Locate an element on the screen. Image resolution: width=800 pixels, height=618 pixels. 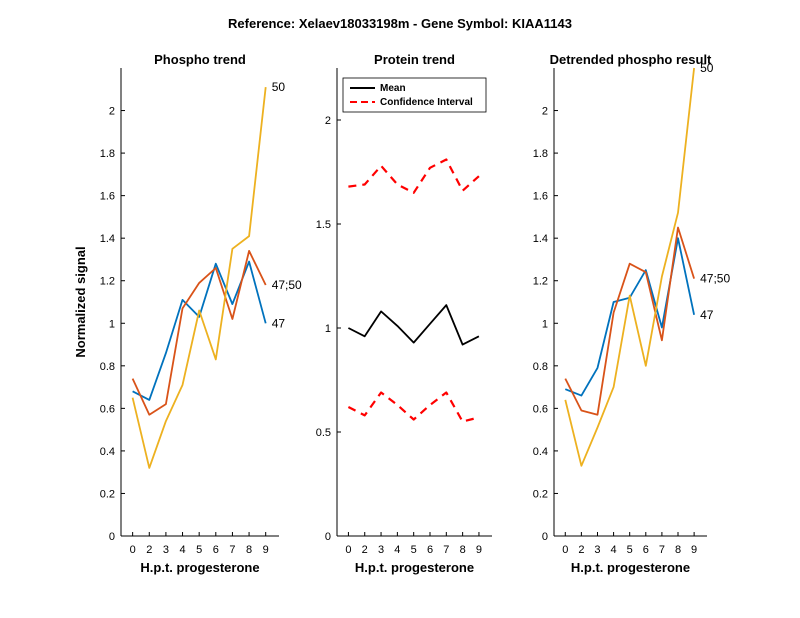
series-line-mean is located at coordinates (413, 325).